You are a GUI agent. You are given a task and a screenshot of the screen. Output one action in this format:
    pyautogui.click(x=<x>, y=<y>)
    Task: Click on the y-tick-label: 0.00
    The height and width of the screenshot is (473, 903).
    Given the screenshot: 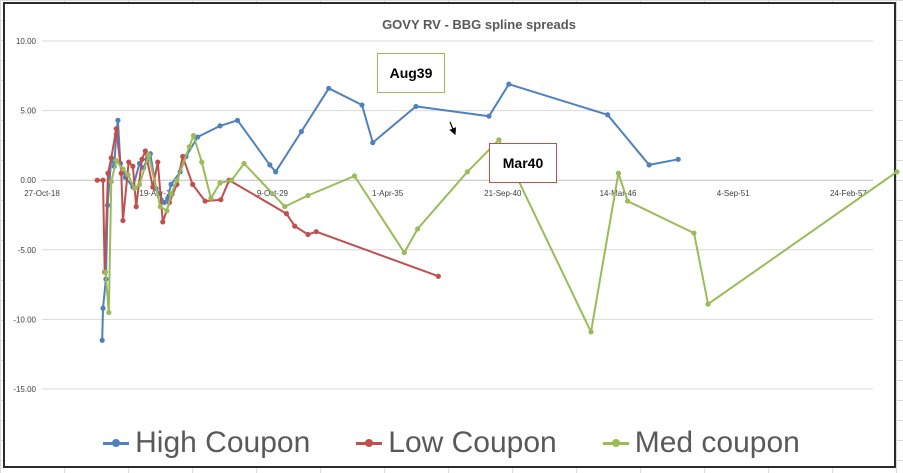 What is the action you would take?
    pyautogui.click(x=28, y=180)
    